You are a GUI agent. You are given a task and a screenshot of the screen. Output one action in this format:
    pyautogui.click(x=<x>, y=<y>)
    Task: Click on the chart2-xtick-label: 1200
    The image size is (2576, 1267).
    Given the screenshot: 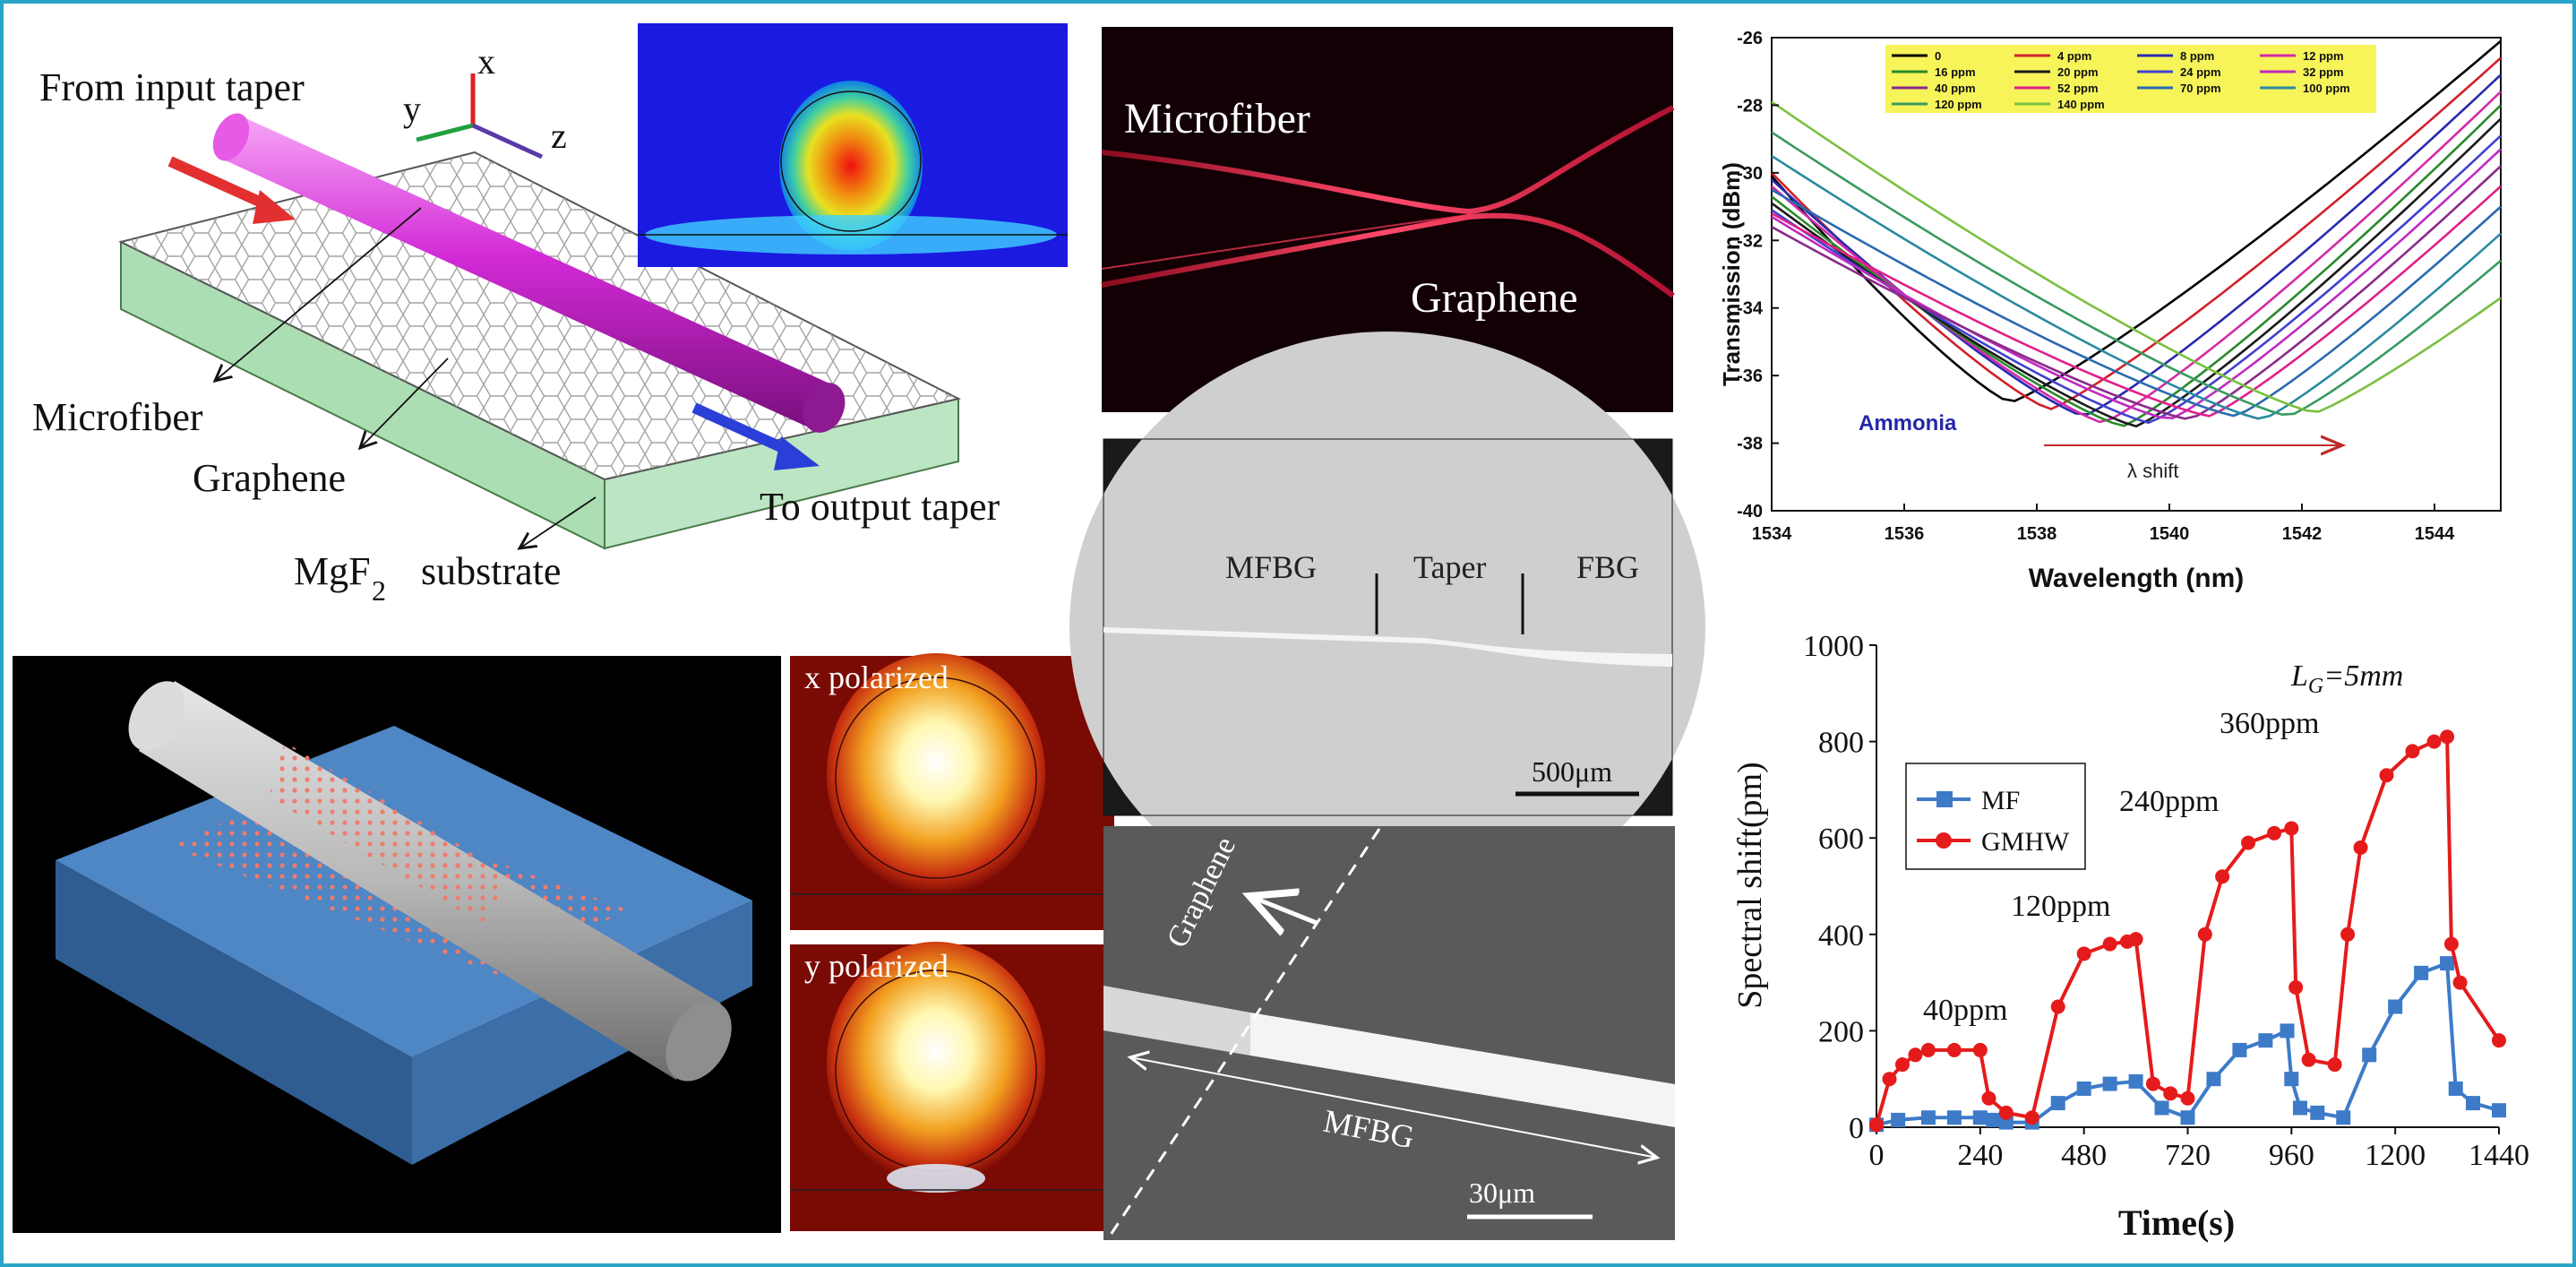 What is the action you would take?
    pyautogui.click(x=2395, y=1155)
    